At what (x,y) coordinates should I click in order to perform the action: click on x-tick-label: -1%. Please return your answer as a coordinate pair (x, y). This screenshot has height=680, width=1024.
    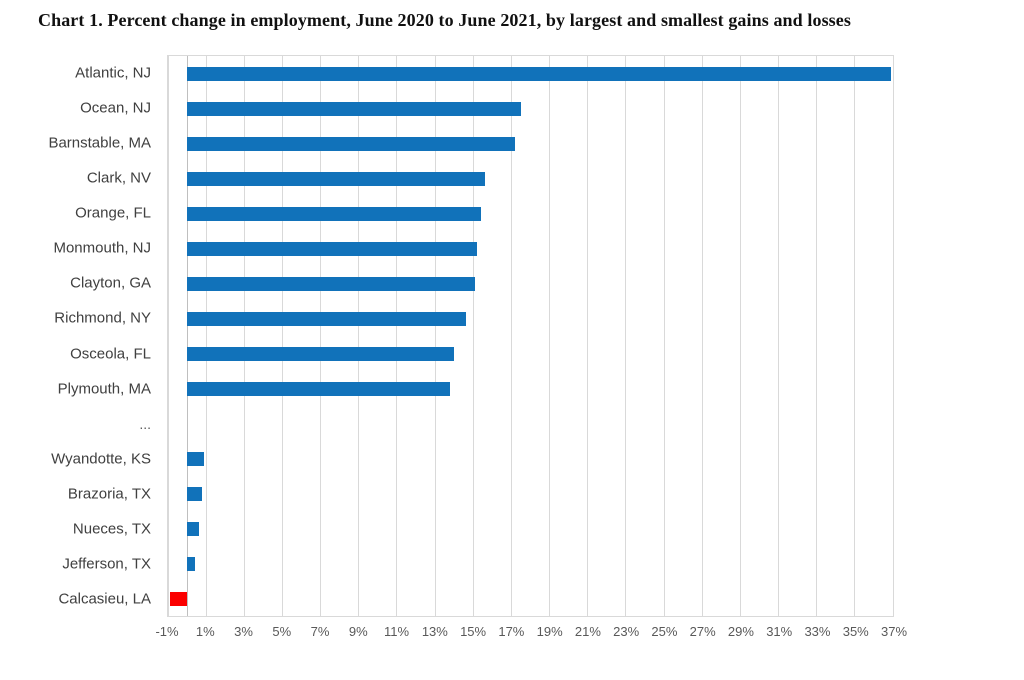
    Looking at the image, I should click on (167, 631).